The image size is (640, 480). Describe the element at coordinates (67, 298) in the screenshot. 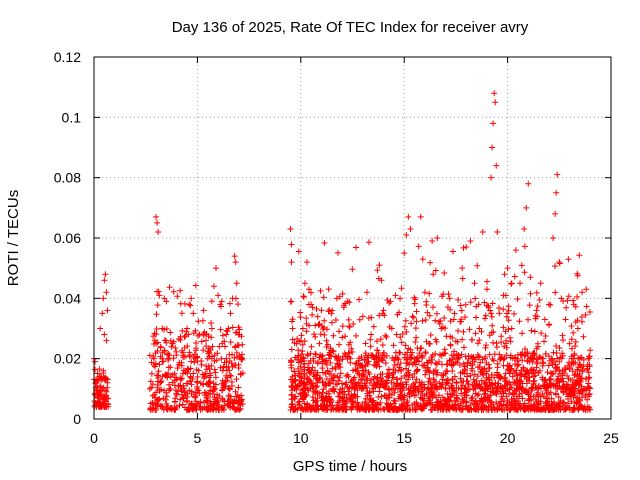

I see `y-tick-label: 0.04` at that location.